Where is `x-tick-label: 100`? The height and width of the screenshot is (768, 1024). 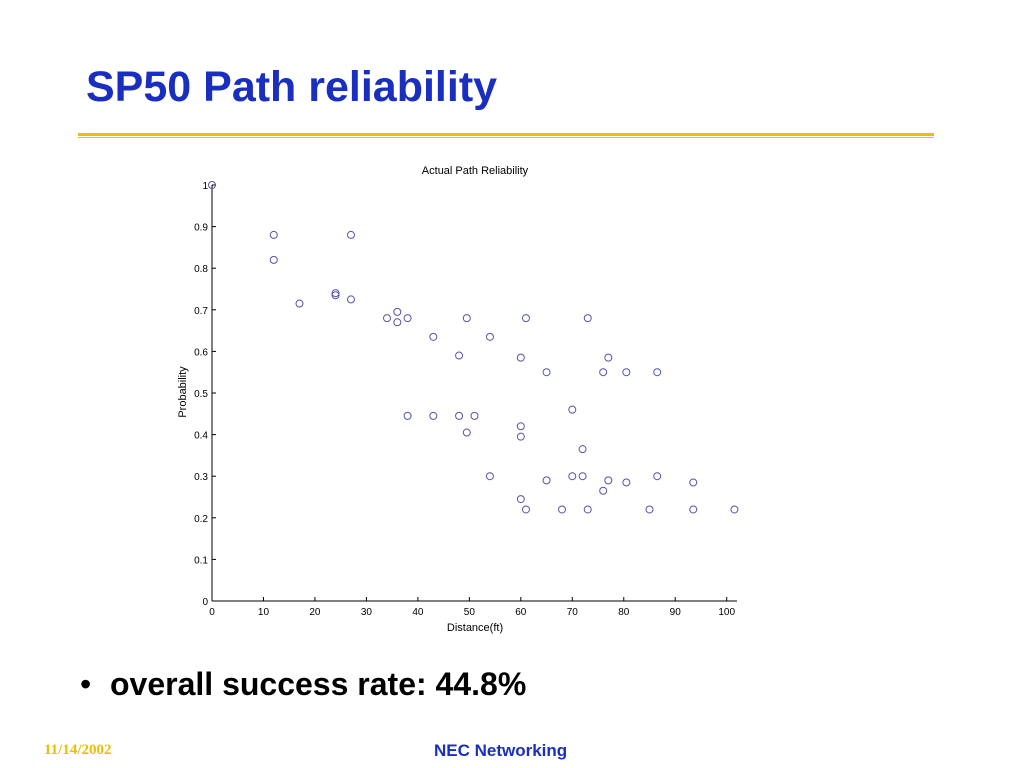
x-tick-label: 100 is located at coordinates (726, 612).